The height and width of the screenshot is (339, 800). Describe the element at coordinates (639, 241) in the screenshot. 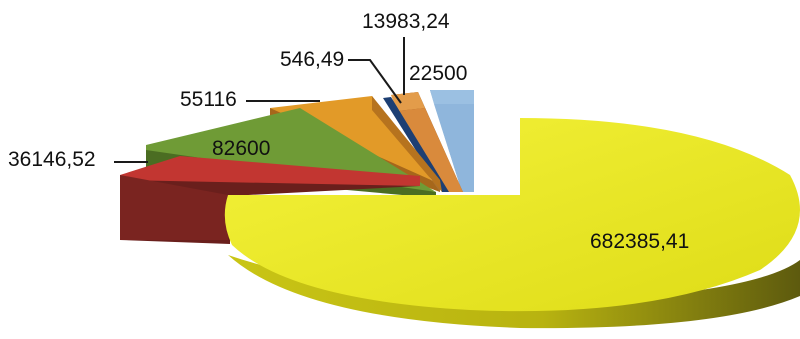

I see `data-label-682385-41: 682385,41` at that location.